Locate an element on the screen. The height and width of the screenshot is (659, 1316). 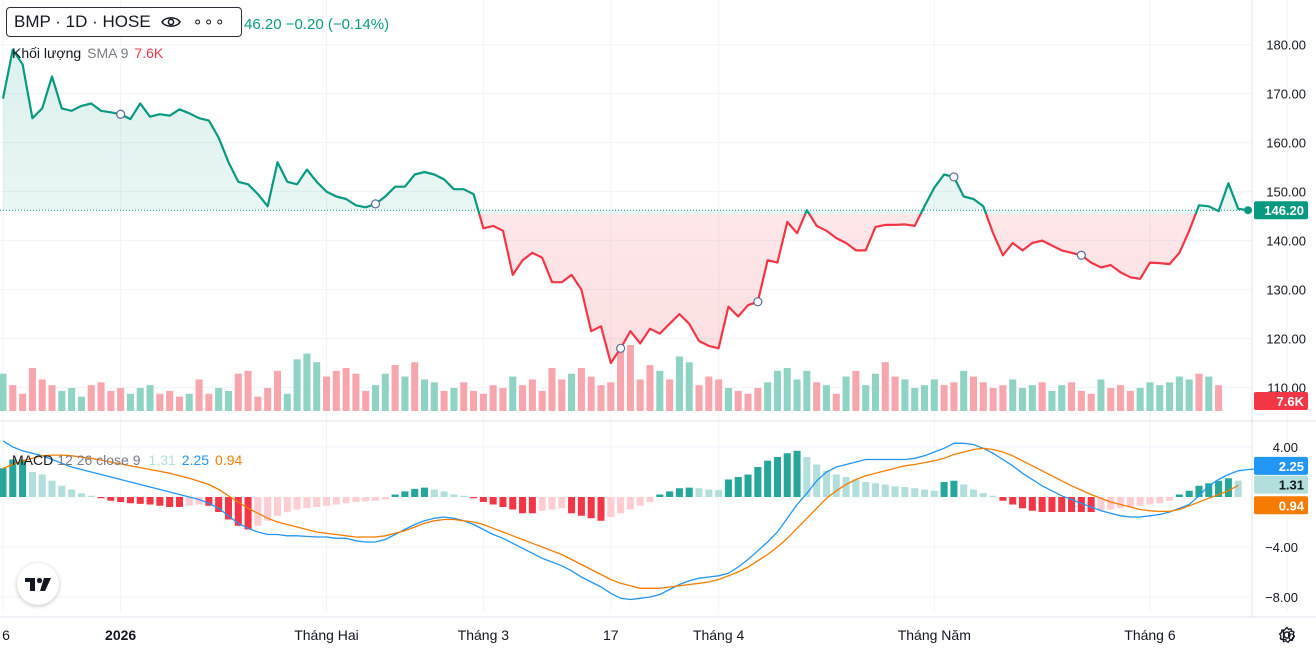
more-dots-icon: ∘∘∘ is located at coordinates (209, 22).